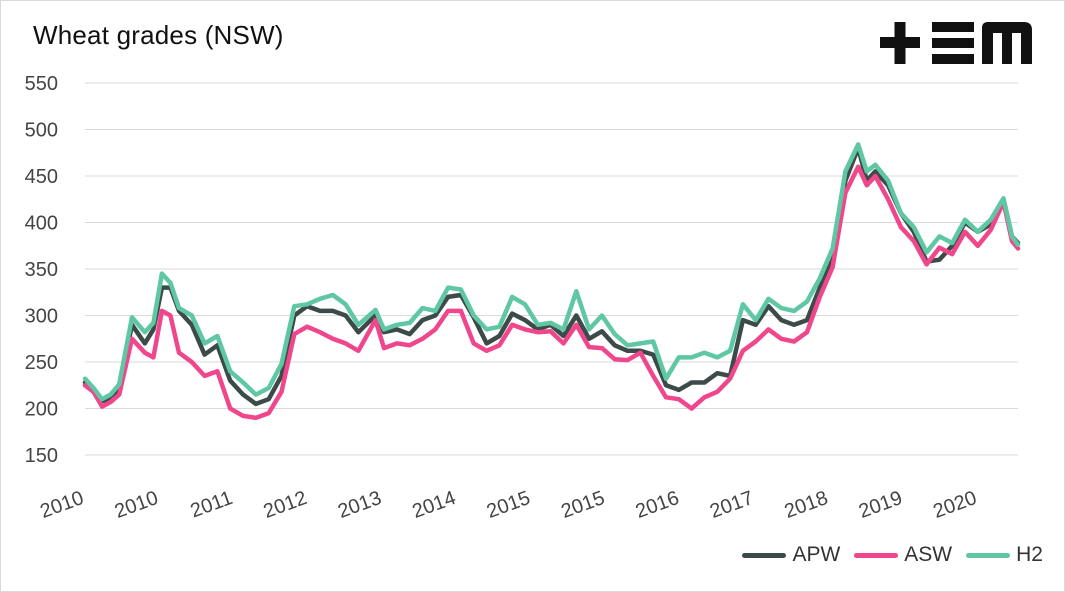  I want to click on y-tick-label: 300, so click(41, 317).